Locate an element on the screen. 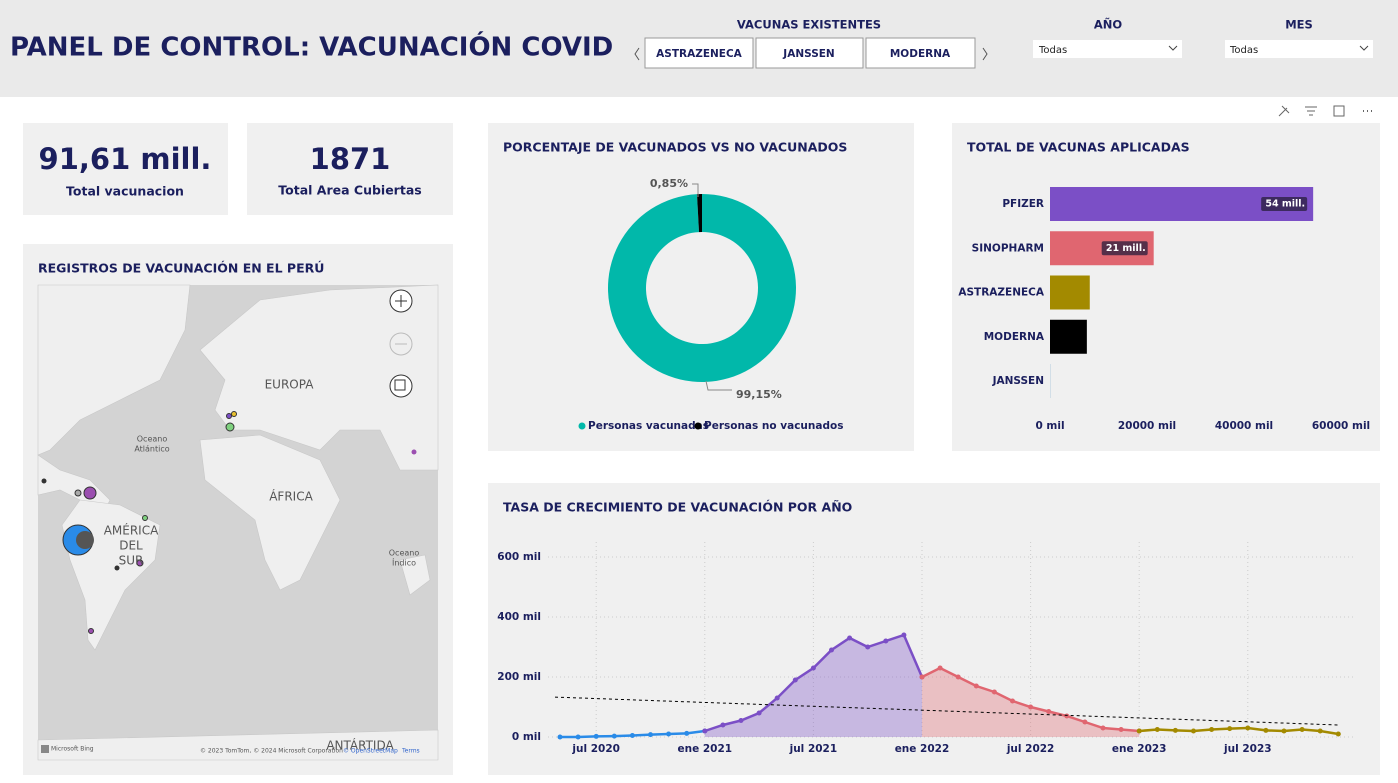 This screenshot has width=1398, height=783. attribution: Microsoft Bing is located at coordinates (72, 749).